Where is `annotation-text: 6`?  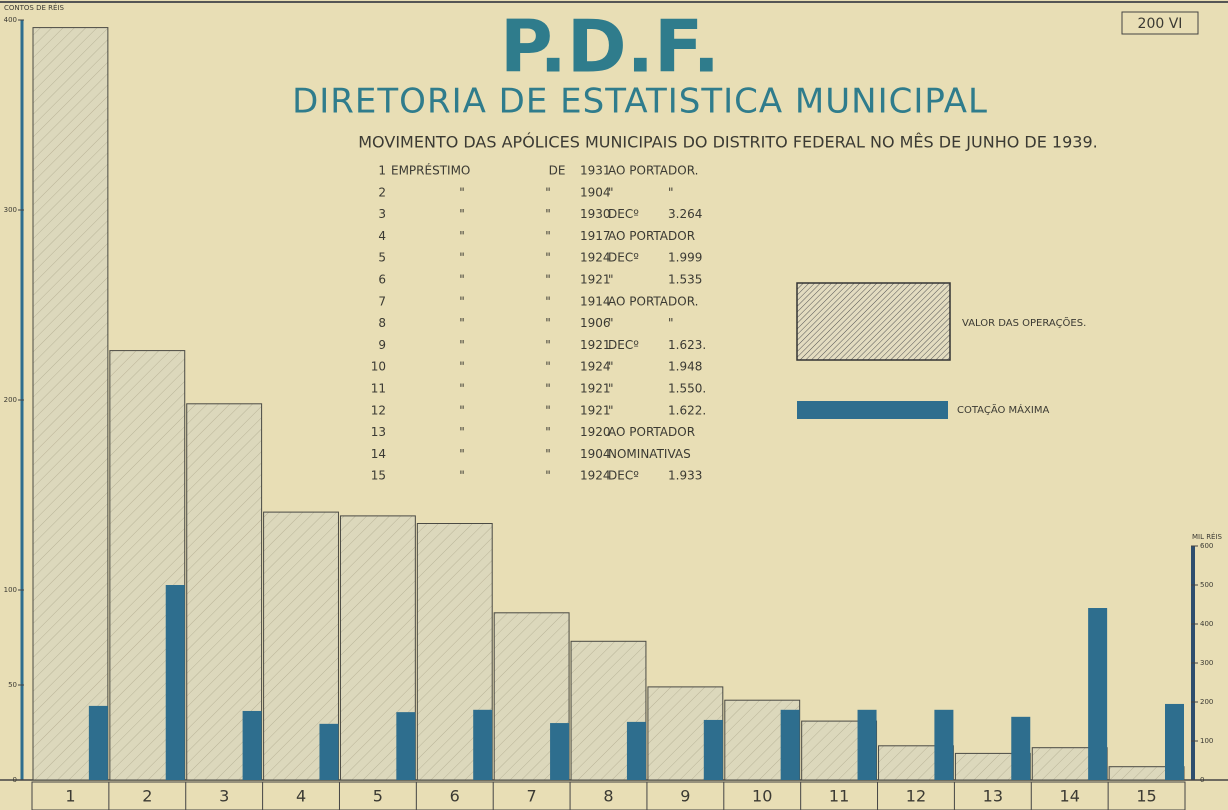
annotation-text: 6 is located at coordinates (382, 280).